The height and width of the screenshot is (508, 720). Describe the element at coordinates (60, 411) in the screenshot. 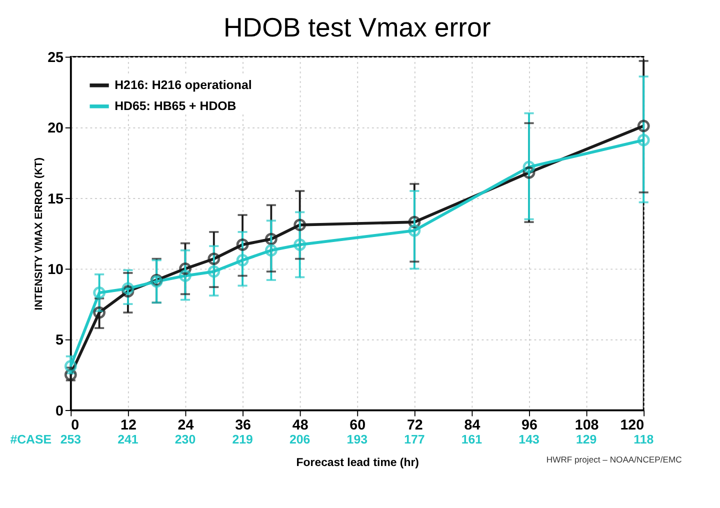

I see `y-tick-label: 0` at that location.